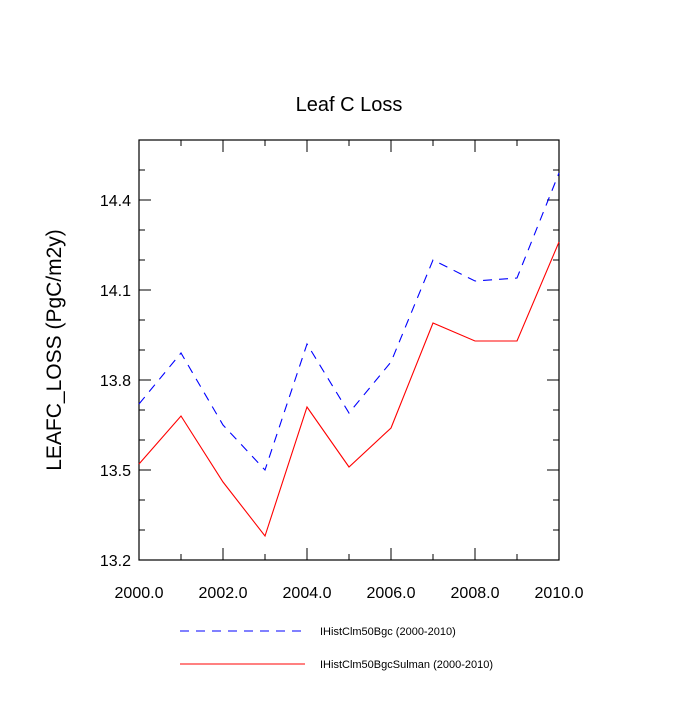 The height and width of the screenshot is (705, 700). Describe the element at coordinates (115, 291) in the screenshot. I see `y-tick-label: 14.1` at that location.